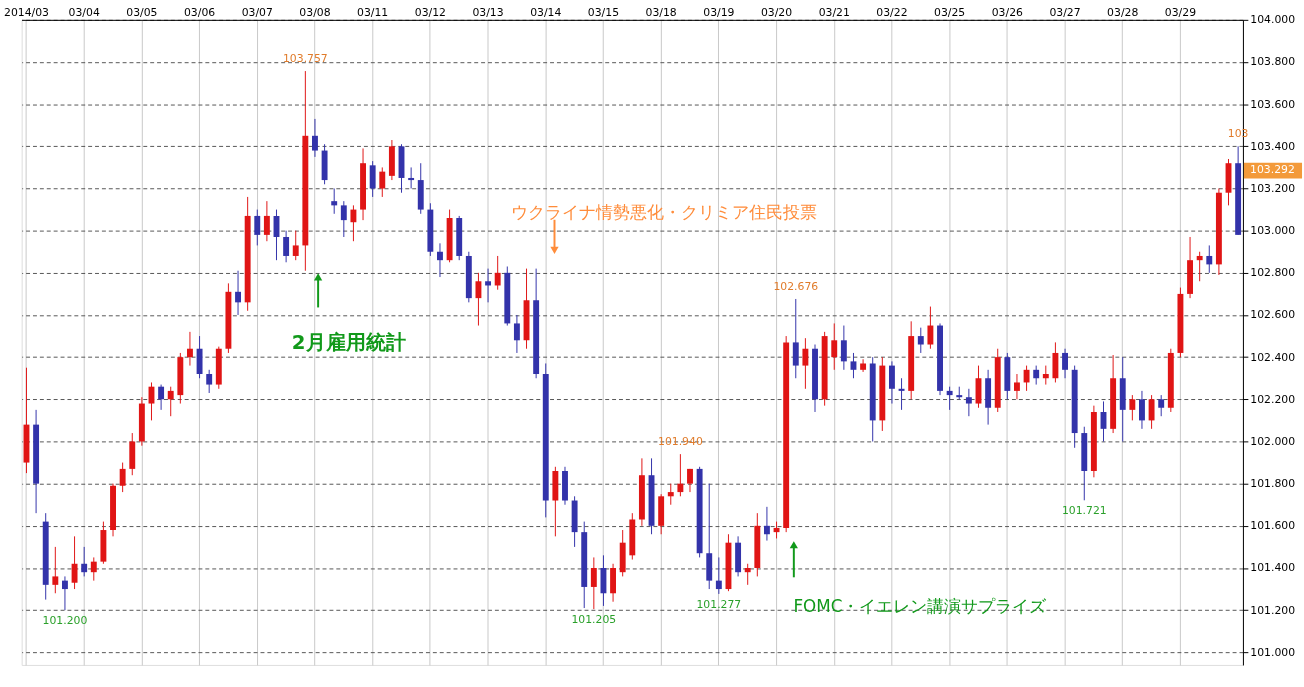  Describe the element at coordinates (892, 13) in the screenshot. I see `x-tick-label: 03/22` at that location.